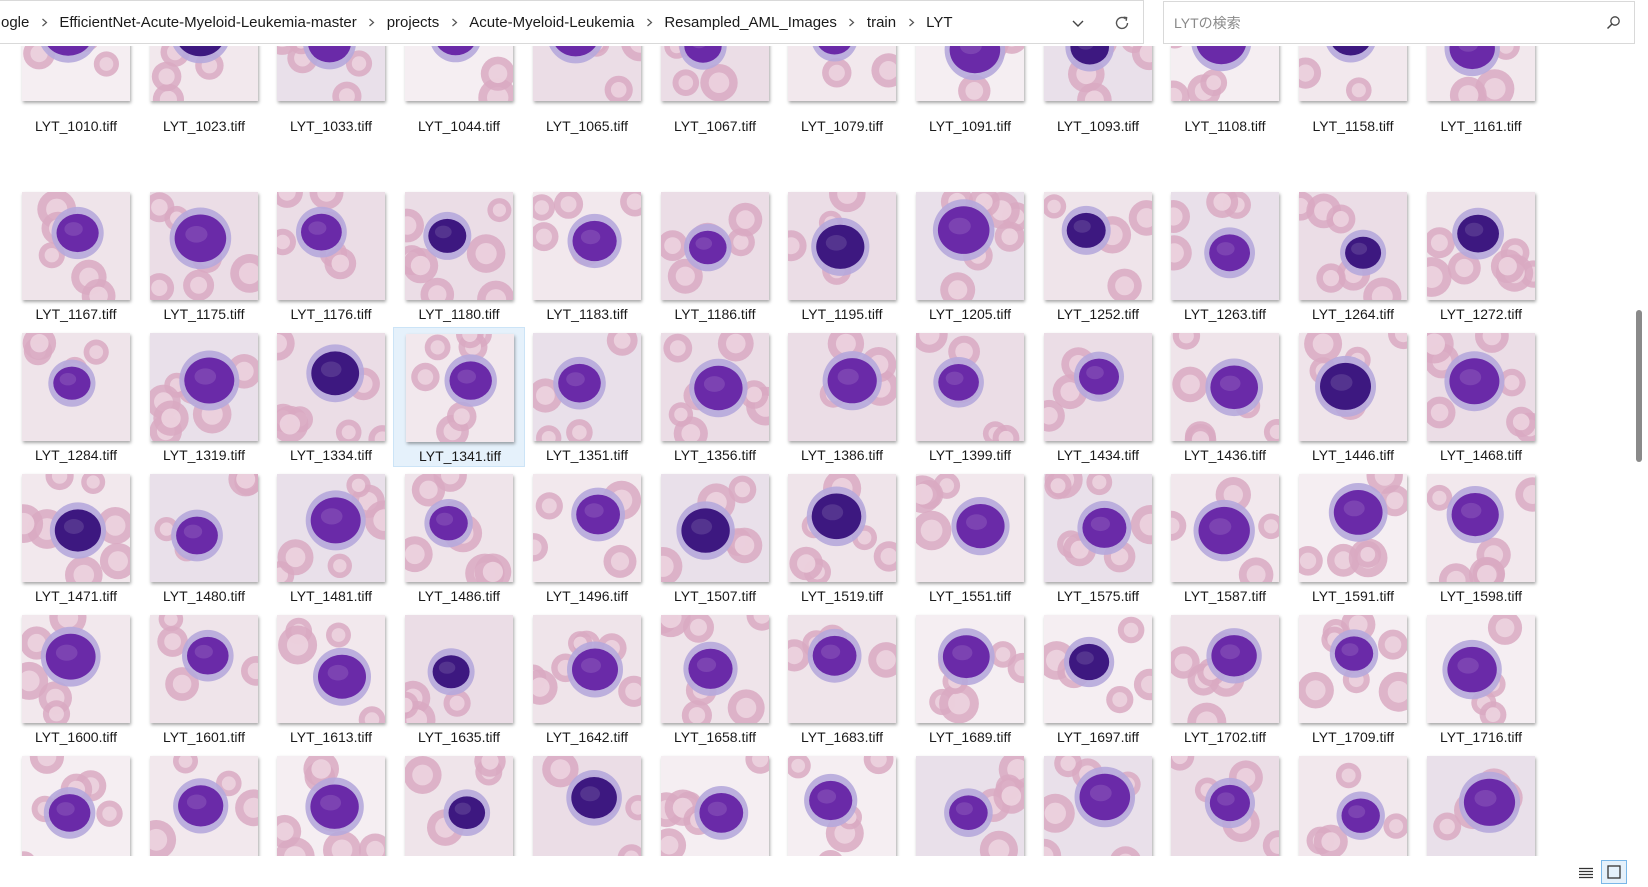 The height and width of the screenshot is (887, 1648). I want to click on file-item: LYT_1591.tiff, so click(1353, 538).